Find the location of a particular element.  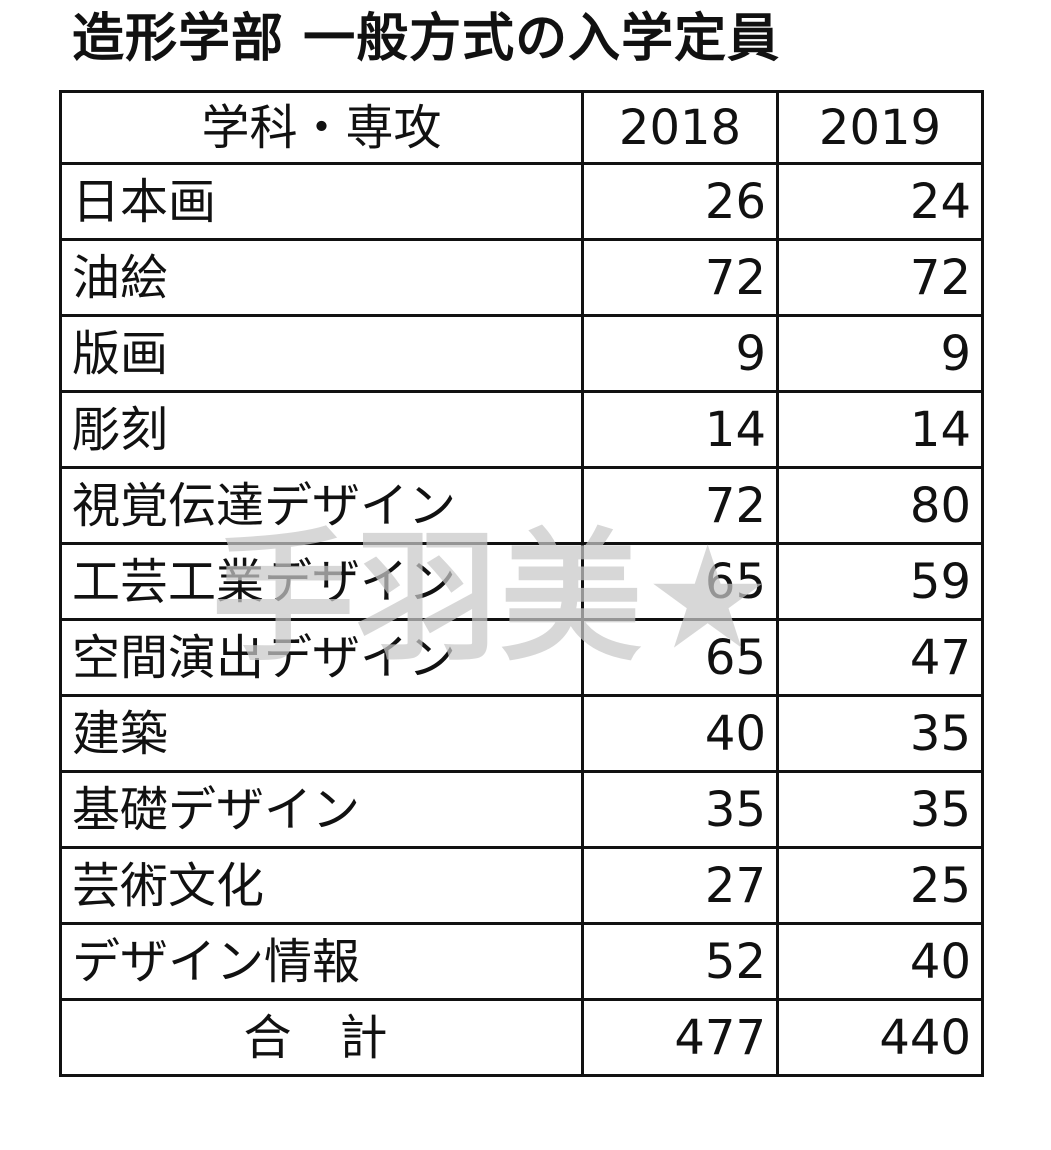

department-name: 視覚伝達デザイン is located at coordinates (321, 505).